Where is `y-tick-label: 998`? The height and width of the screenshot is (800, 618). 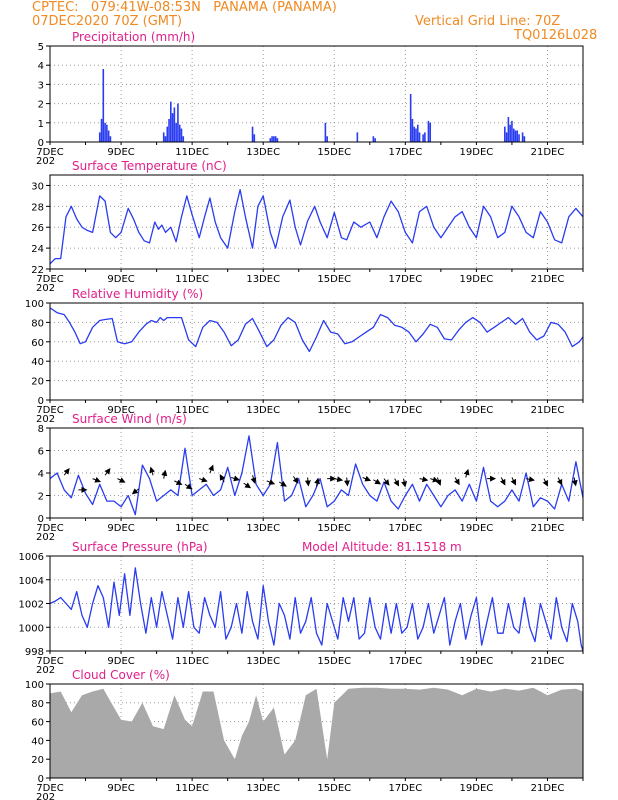 y-tick-label: 998 is located at coordinates (34, 652).